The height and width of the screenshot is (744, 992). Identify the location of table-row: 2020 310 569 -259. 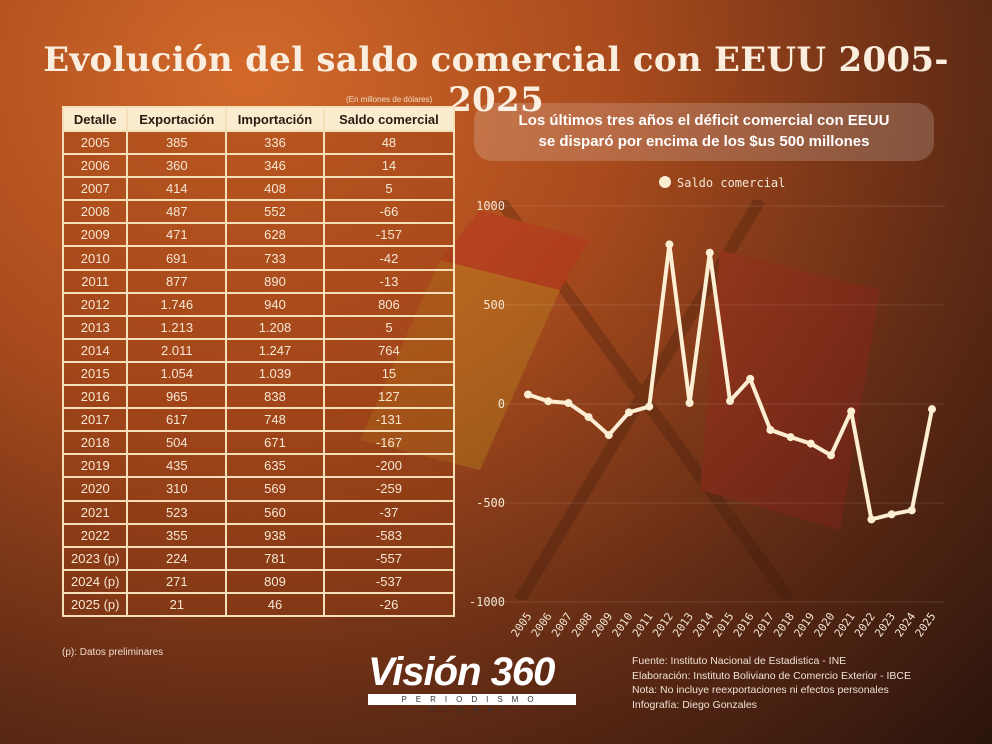
(258, 489).